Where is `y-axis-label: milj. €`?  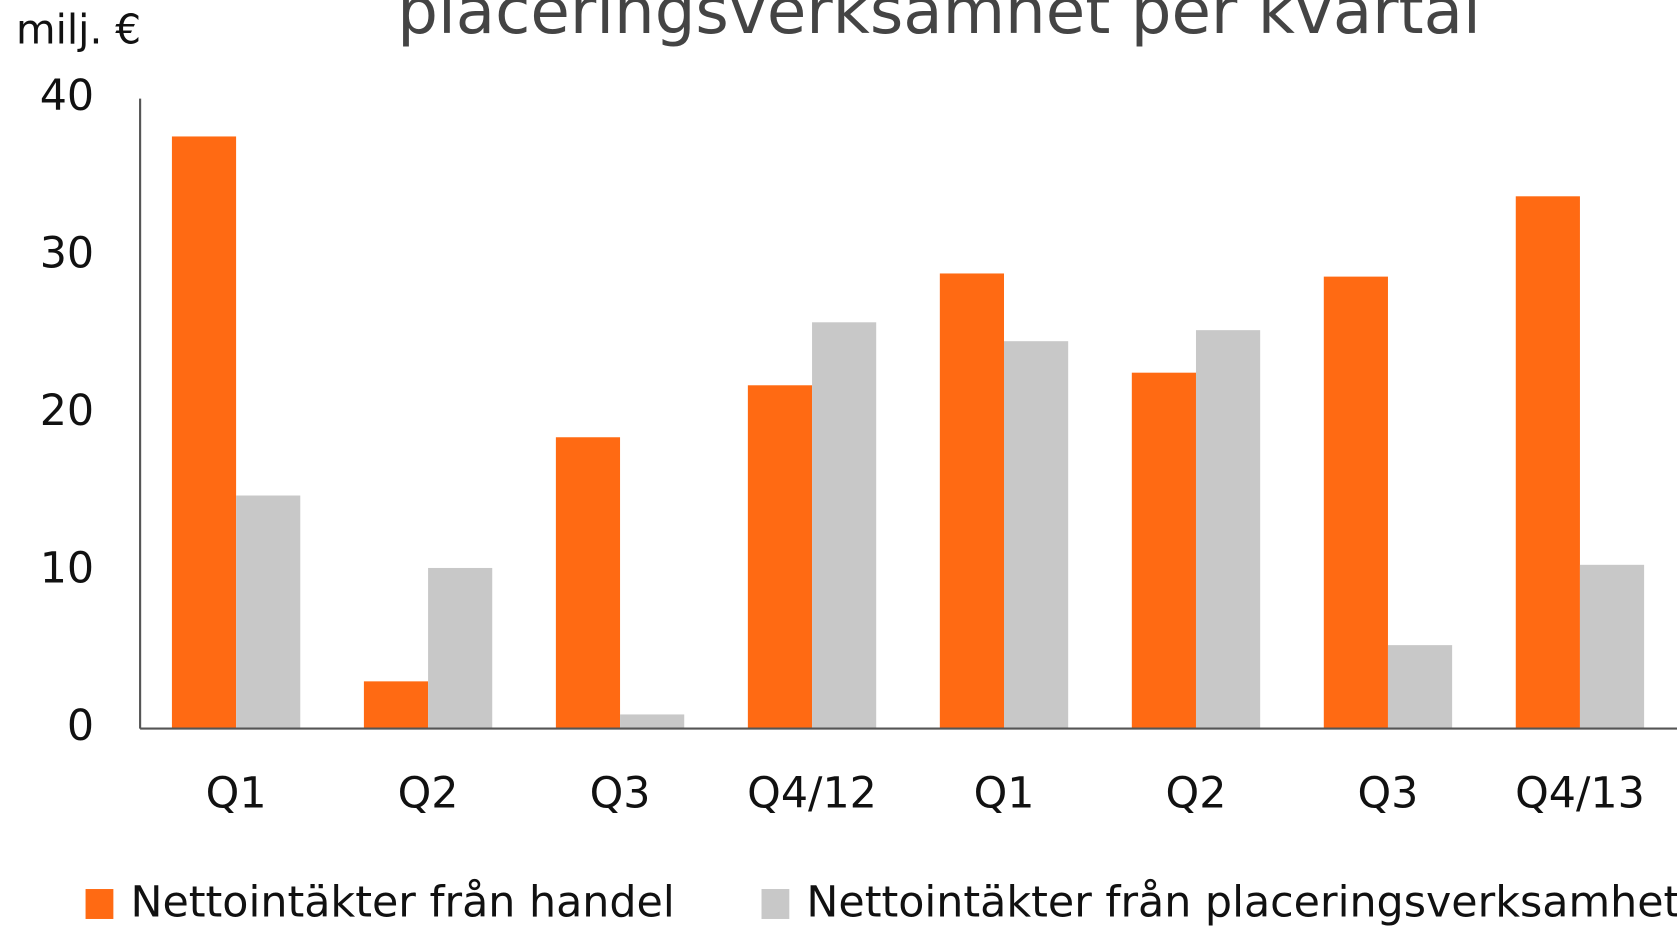
y-axis-label: milj. € is located at coordinates (78, 29).